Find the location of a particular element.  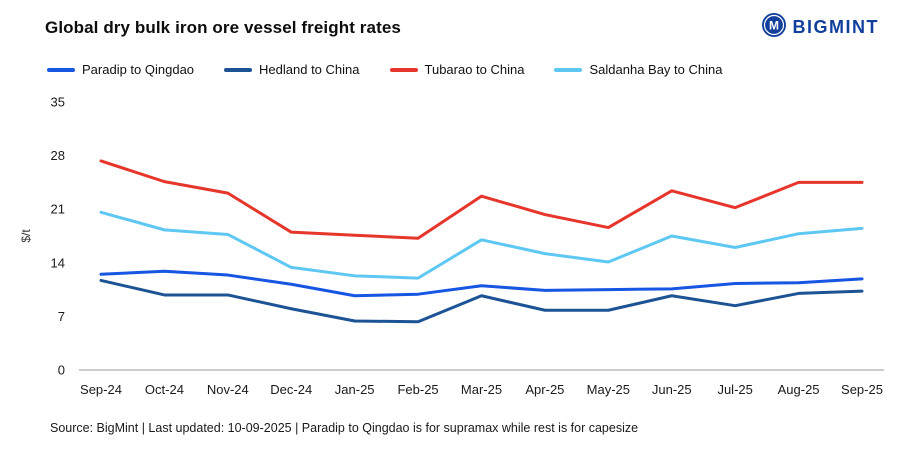

x-tick-label: Apr-25 is located at coordinates (544, 389).